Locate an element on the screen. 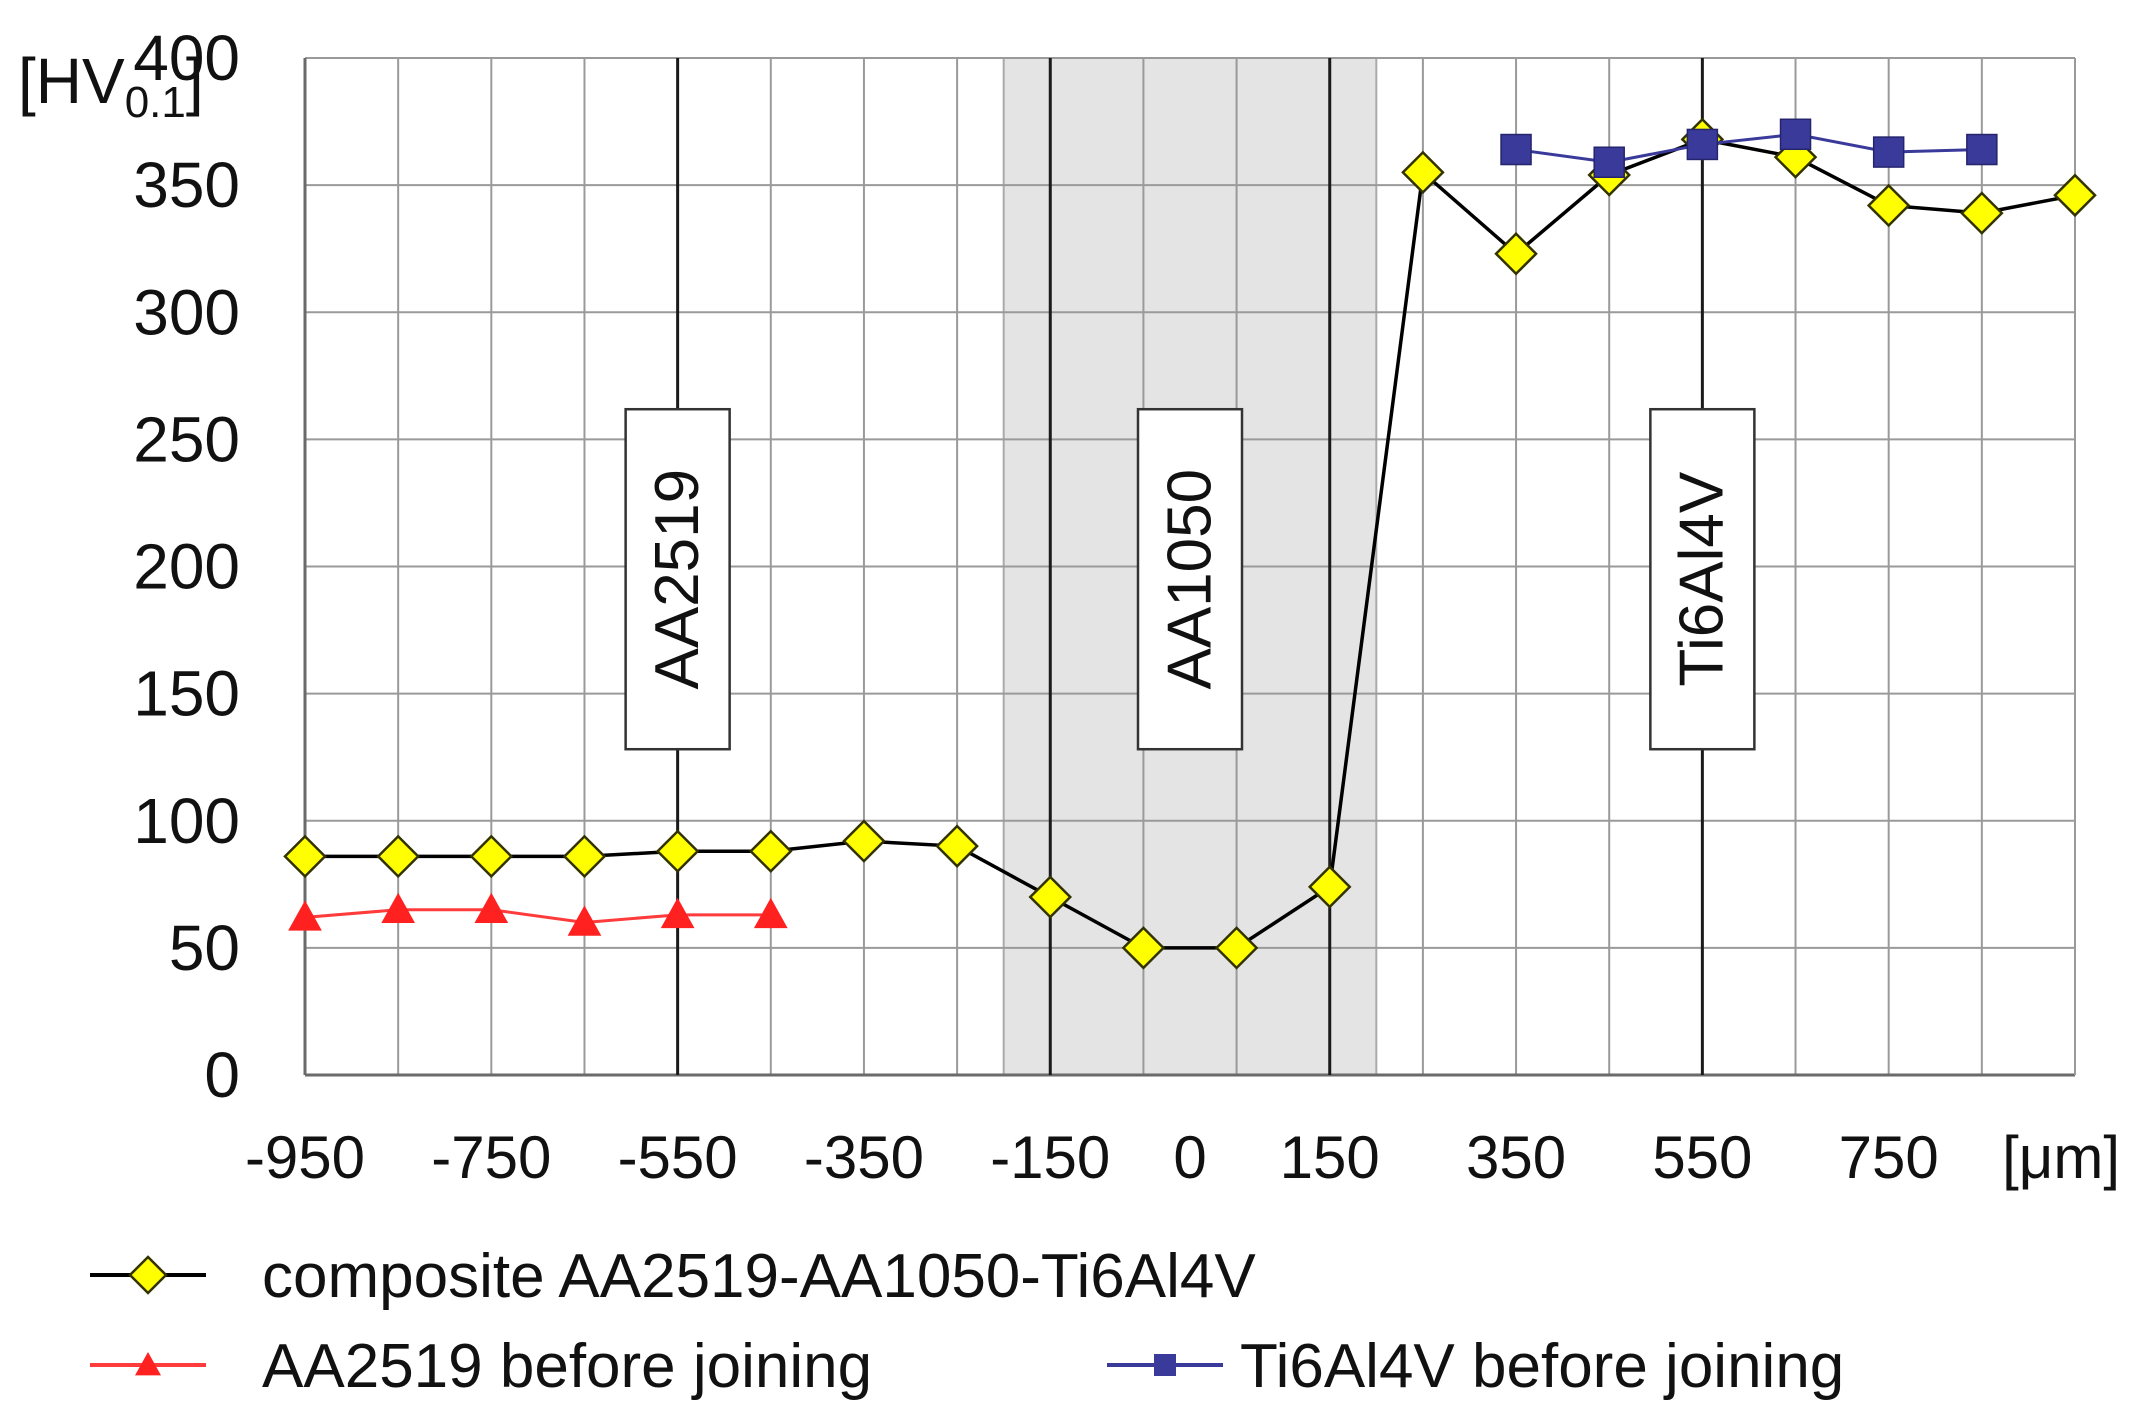 The image size is (2154, 1410). x-tick-label: -150 is located at coordinates (1050, 1157).